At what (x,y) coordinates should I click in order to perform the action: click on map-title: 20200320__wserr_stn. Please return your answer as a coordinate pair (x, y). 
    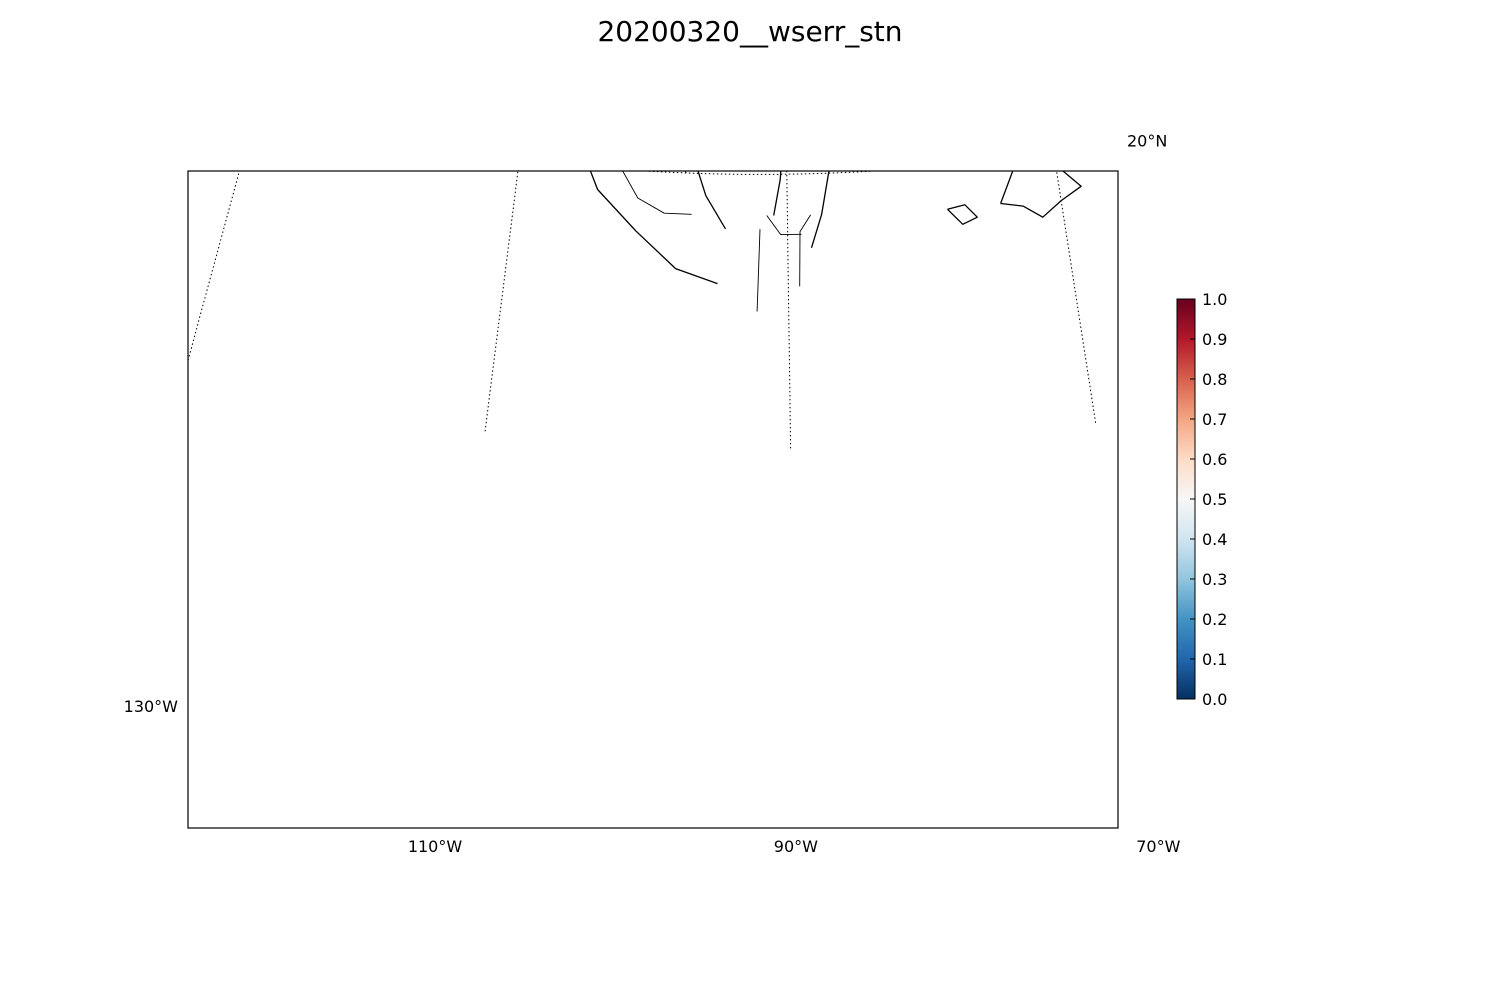
    Looking at the image, I should click on (749, 31).